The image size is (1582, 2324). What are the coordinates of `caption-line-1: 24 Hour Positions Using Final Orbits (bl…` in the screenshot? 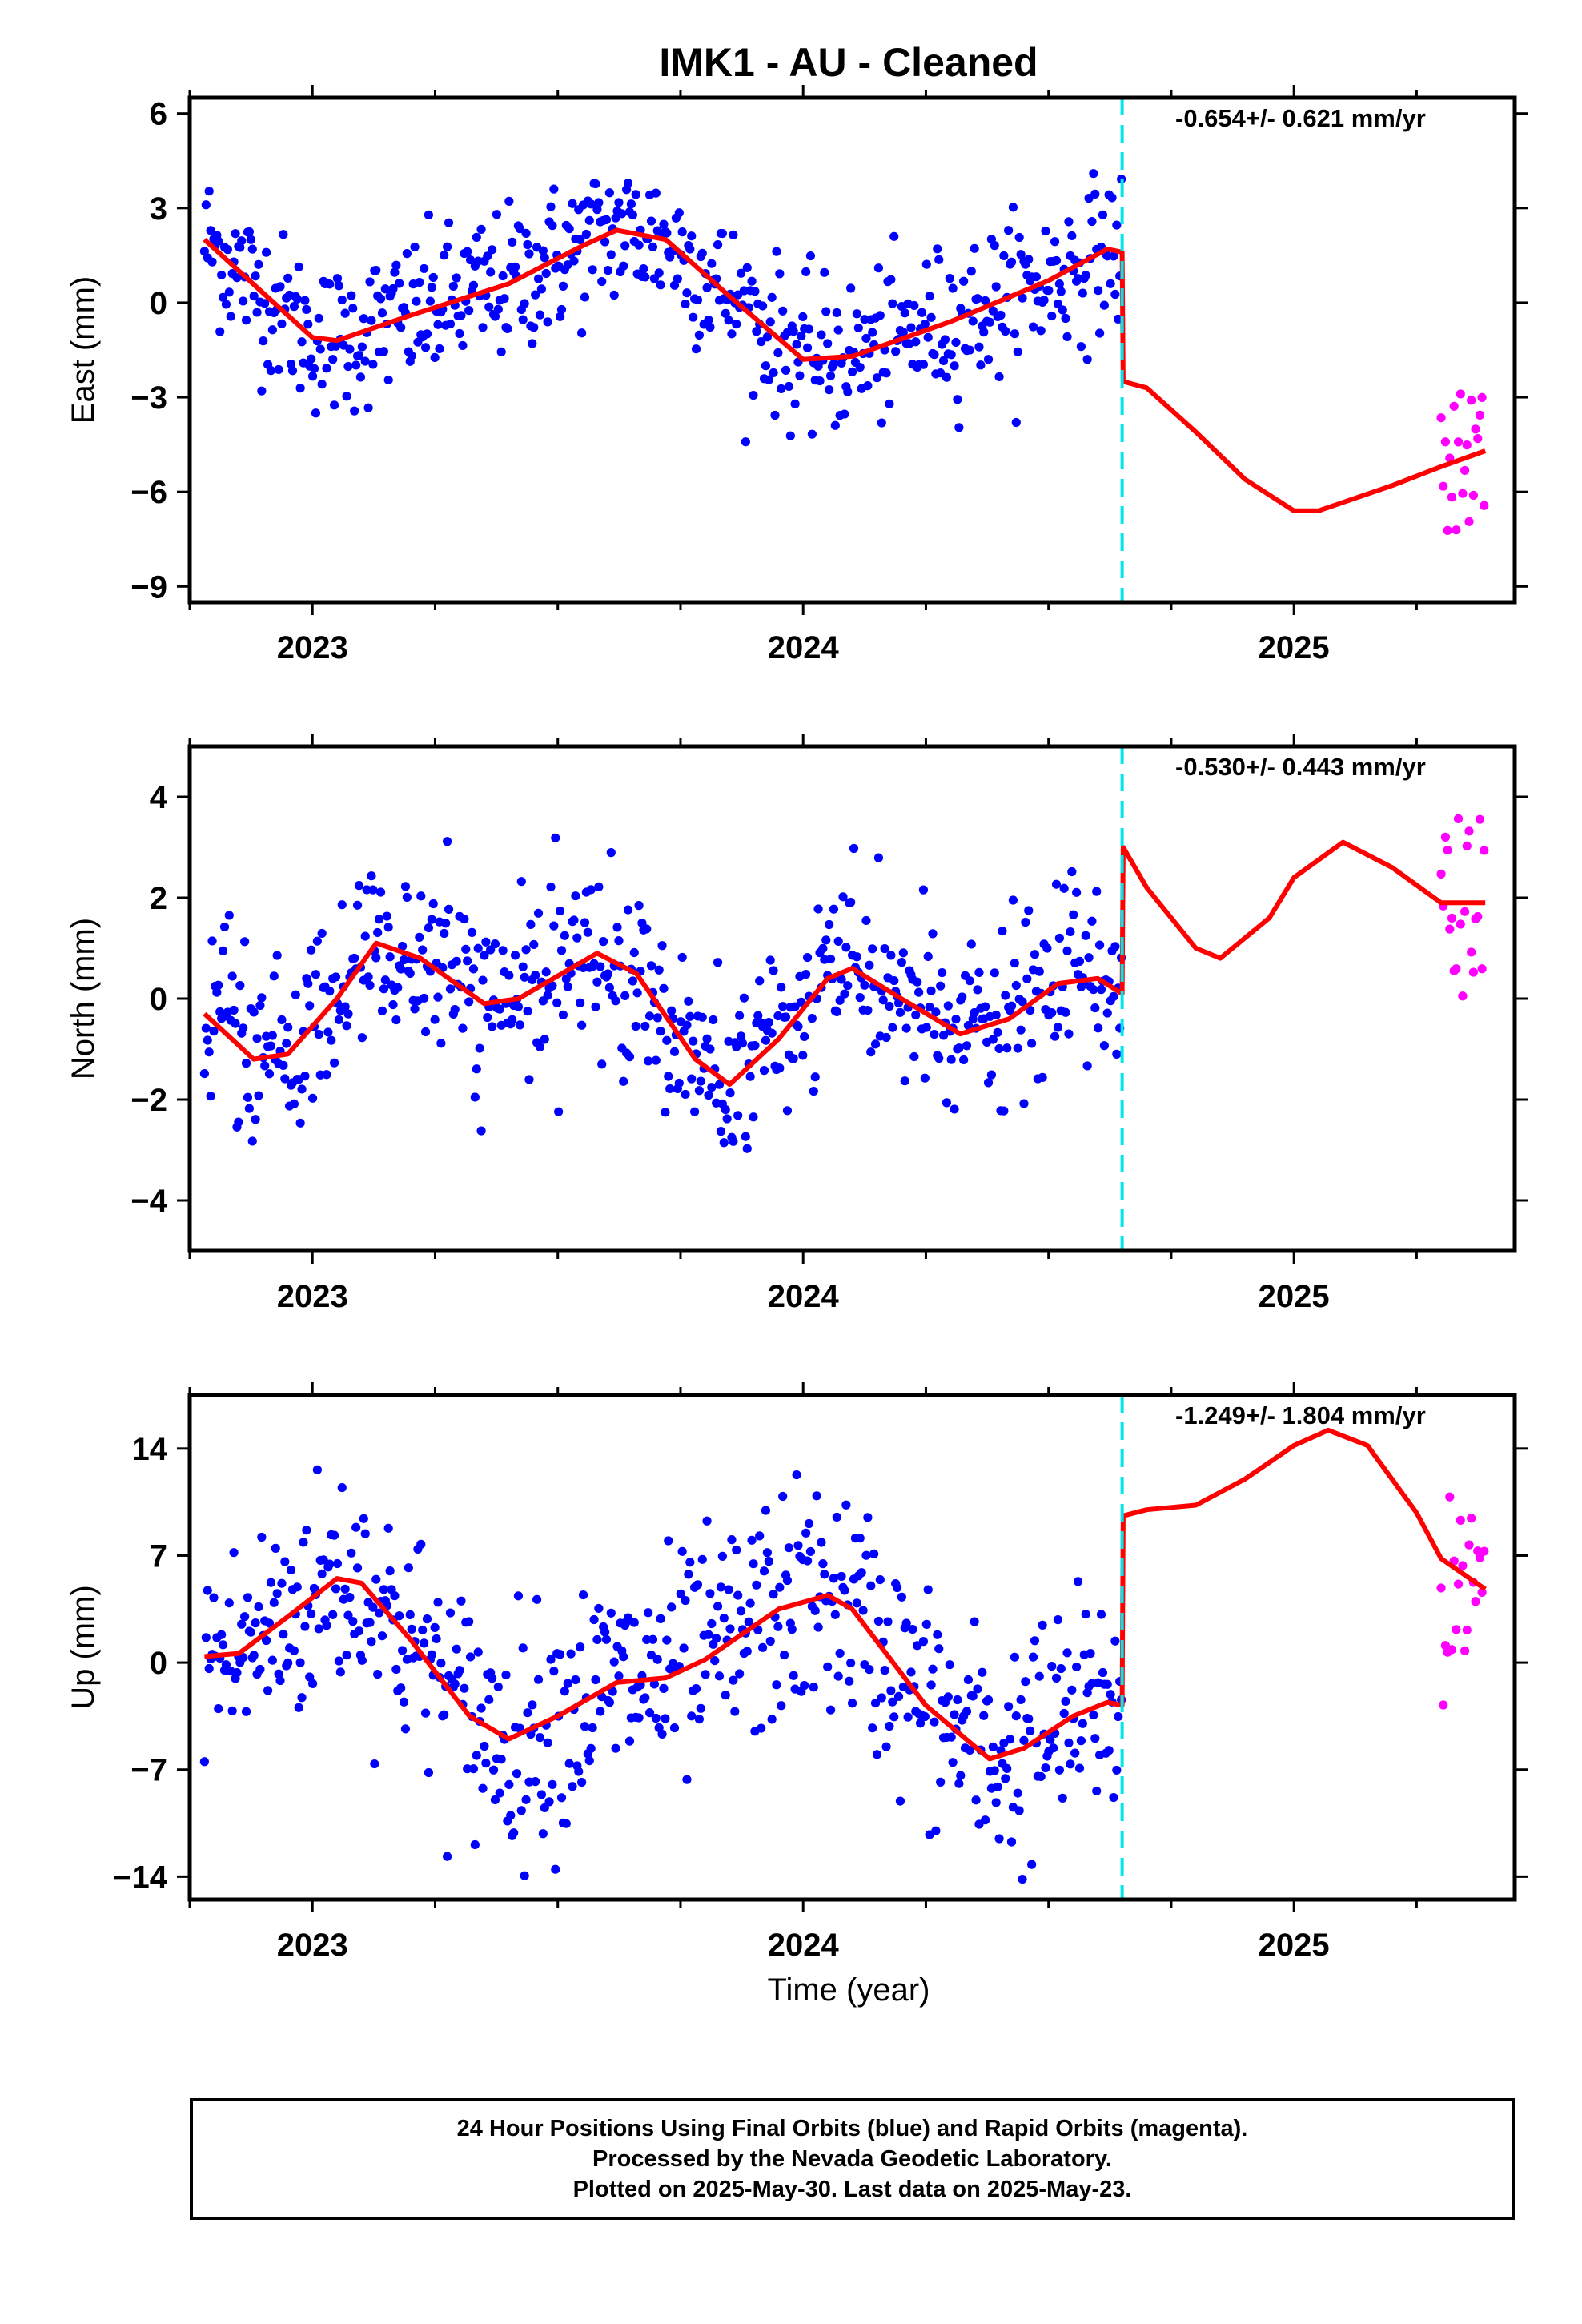 It's located at (852, 2128).